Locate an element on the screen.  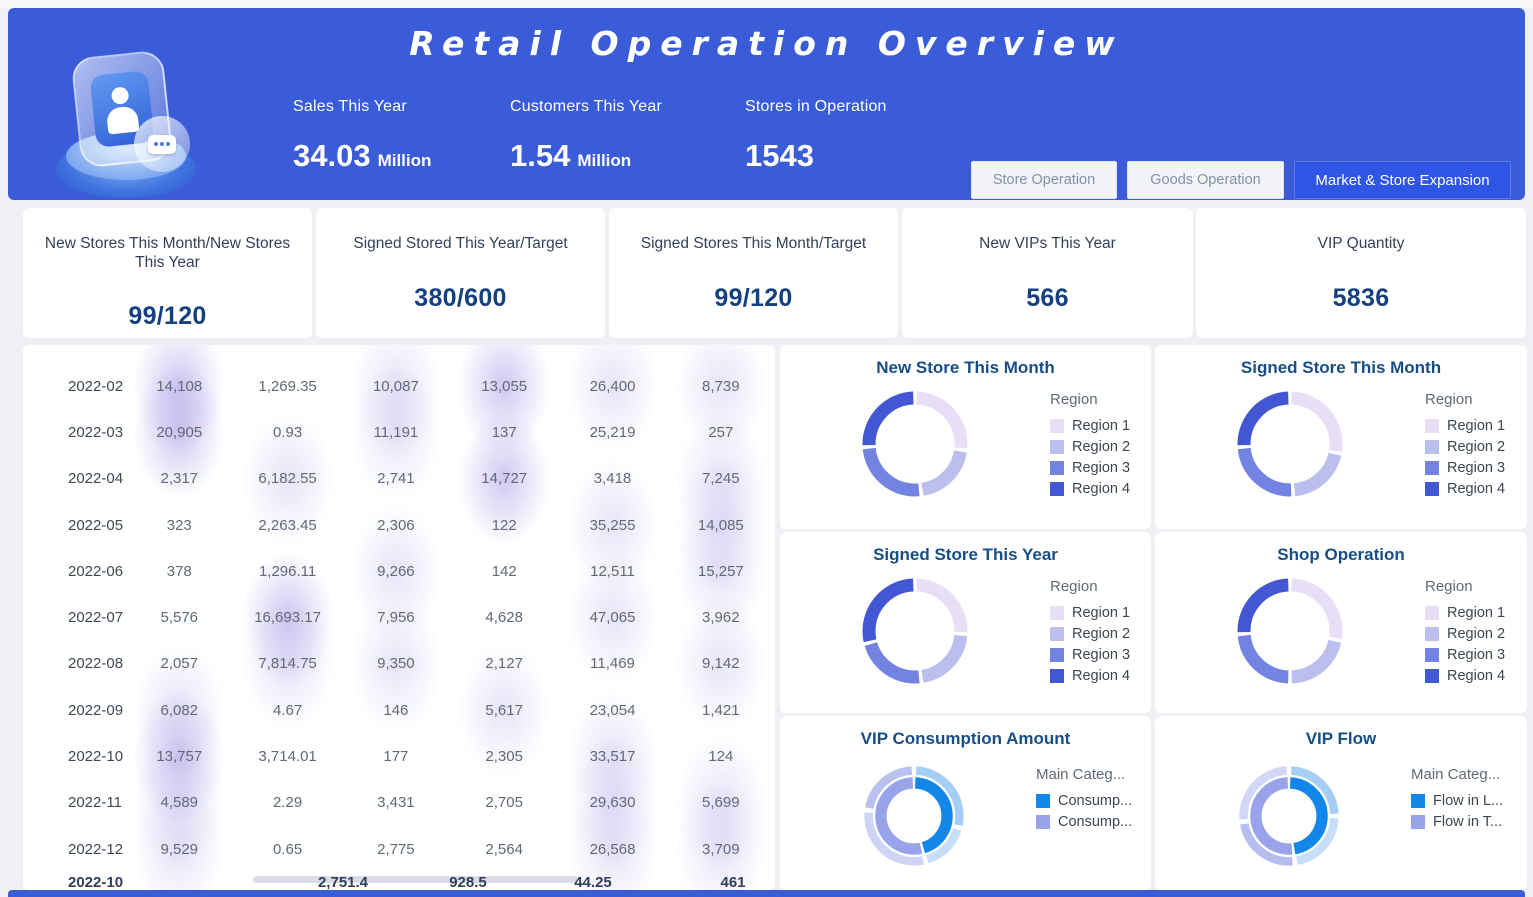
table-row: 2022-12 9,529 0.65 2,775 2,564 26,568 3,709 is located at coordinates (399, 834).